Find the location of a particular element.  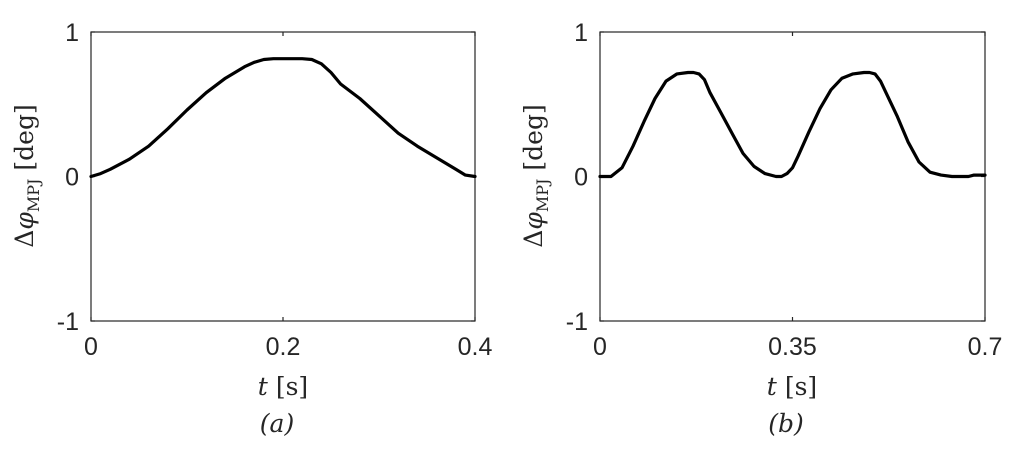

x-tick-label: 0.4 is located at coordinates (475, 347).